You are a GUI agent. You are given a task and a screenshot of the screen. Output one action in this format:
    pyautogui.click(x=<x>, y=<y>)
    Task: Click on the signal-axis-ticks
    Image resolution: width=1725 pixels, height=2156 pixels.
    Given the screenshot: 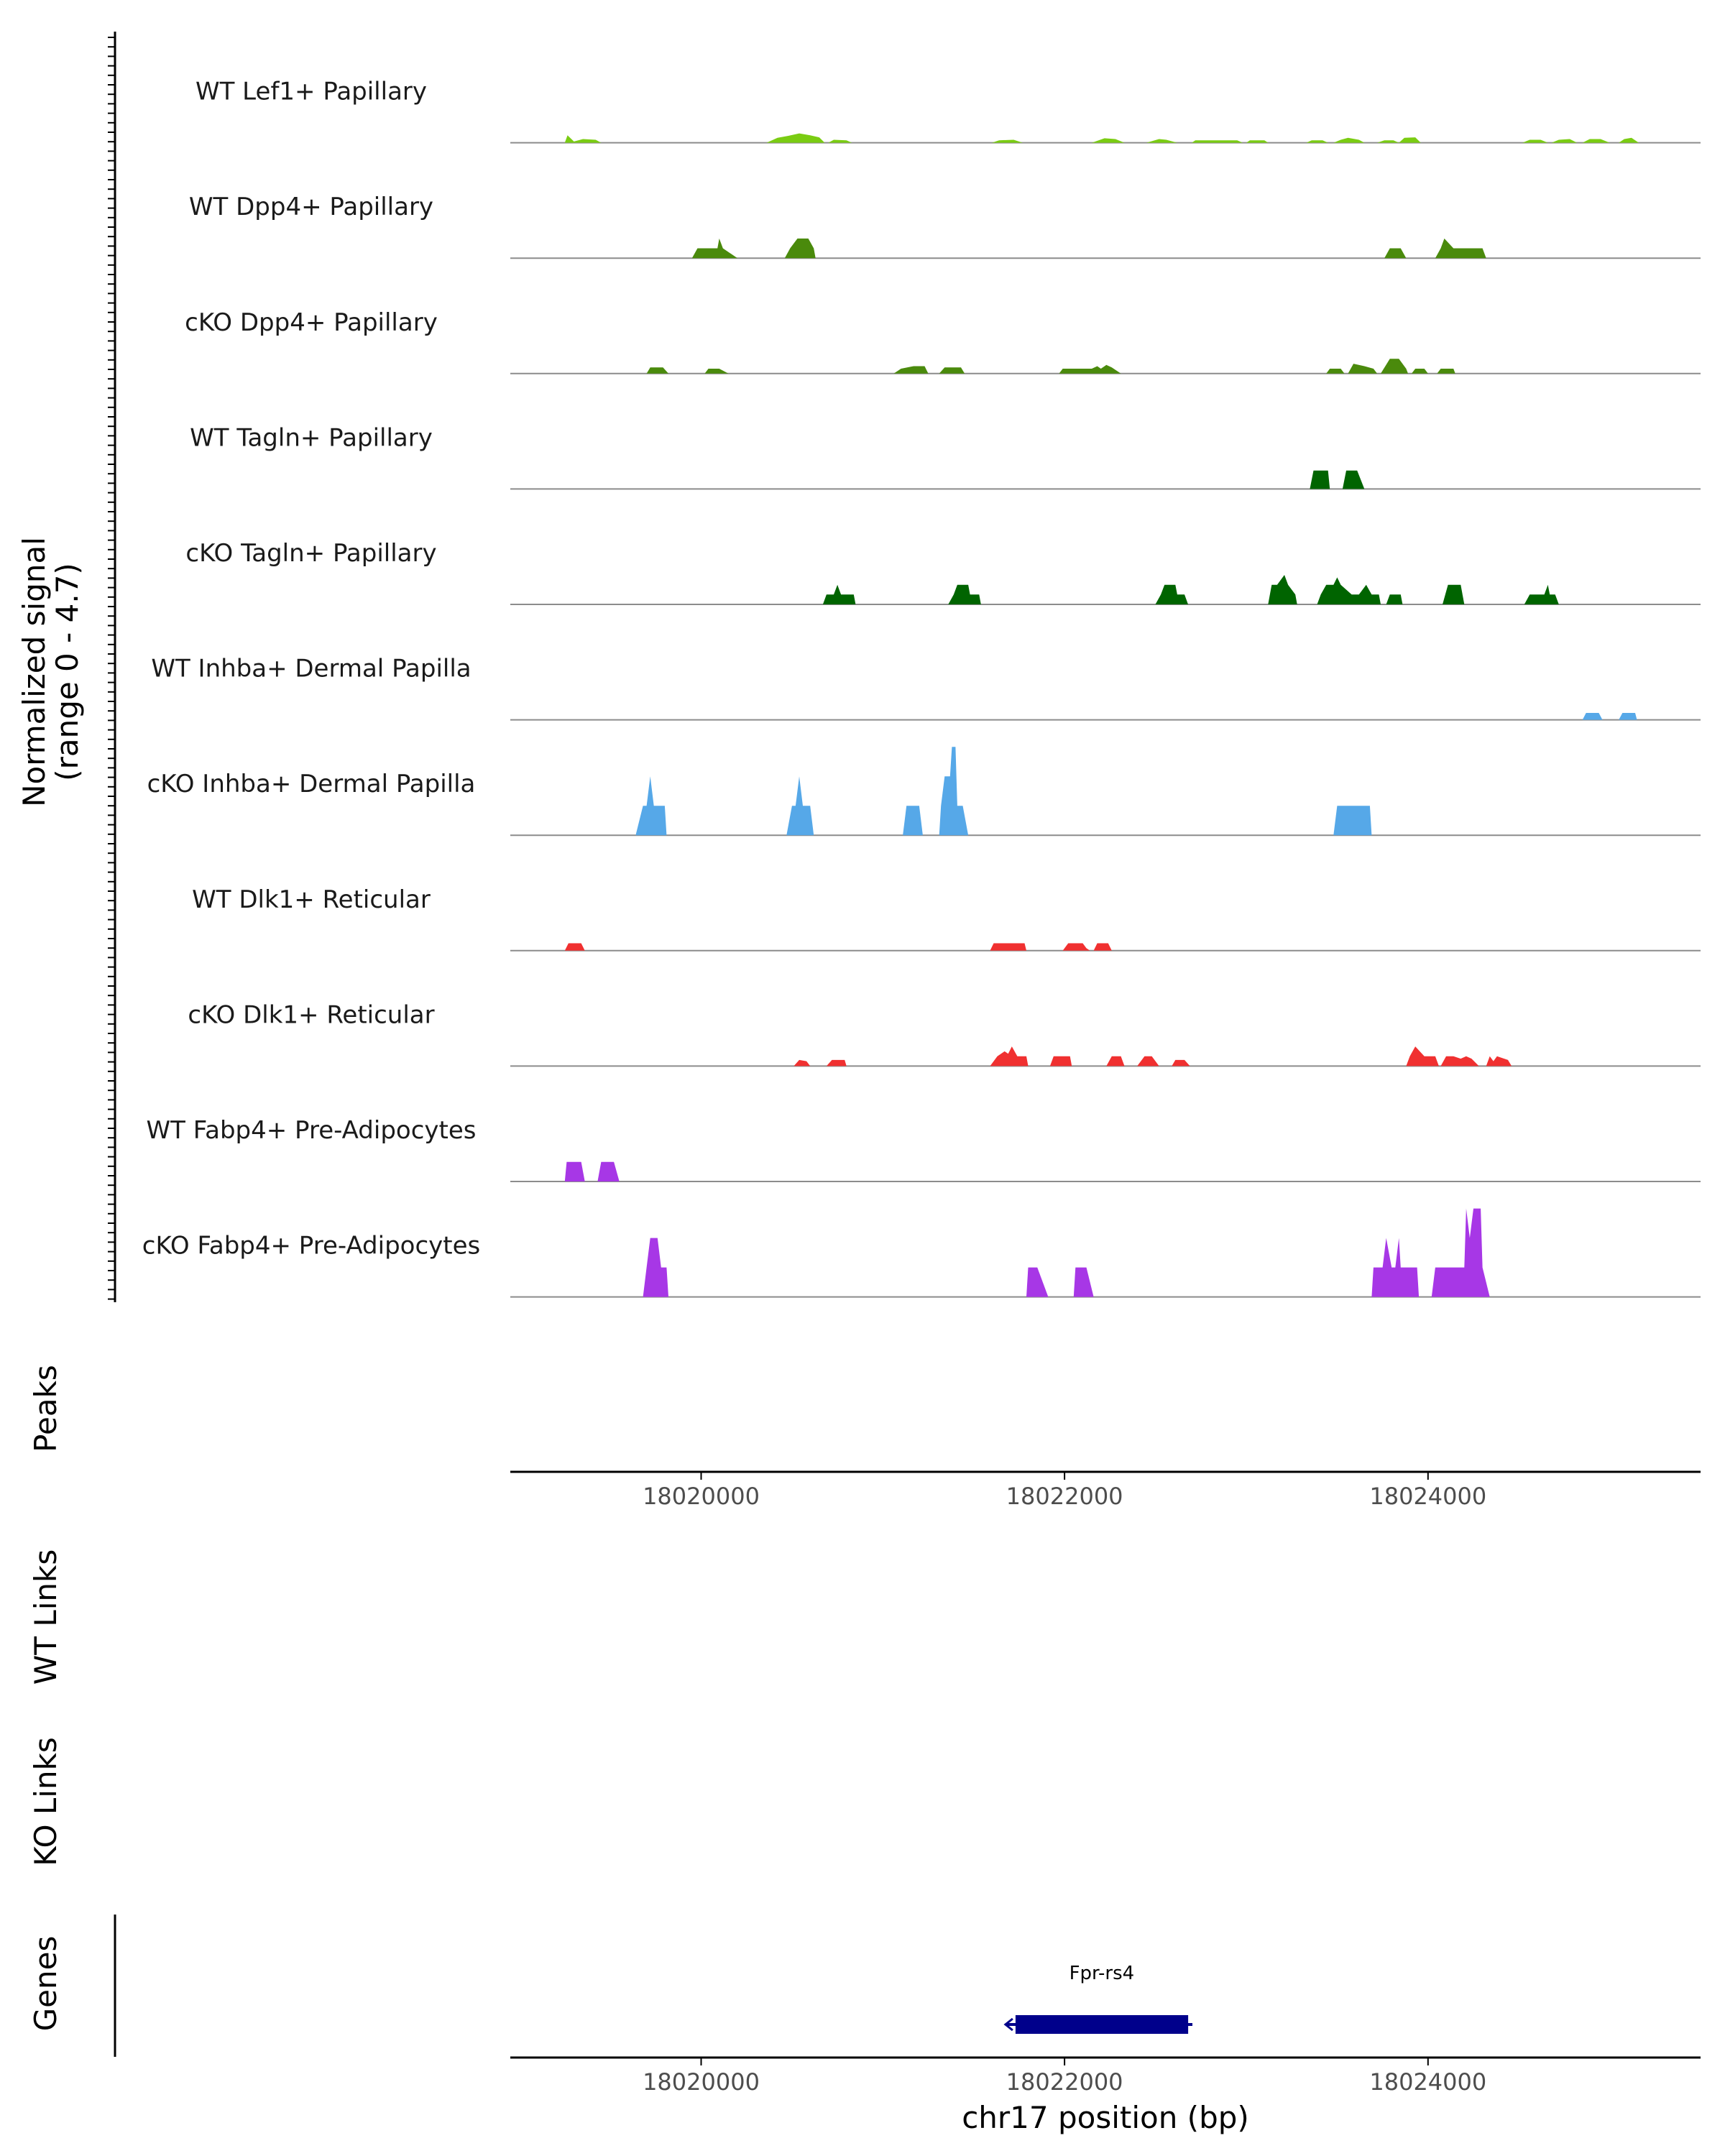 What is the action you would take?
    pyautogui.click(x=111, y=668)
    